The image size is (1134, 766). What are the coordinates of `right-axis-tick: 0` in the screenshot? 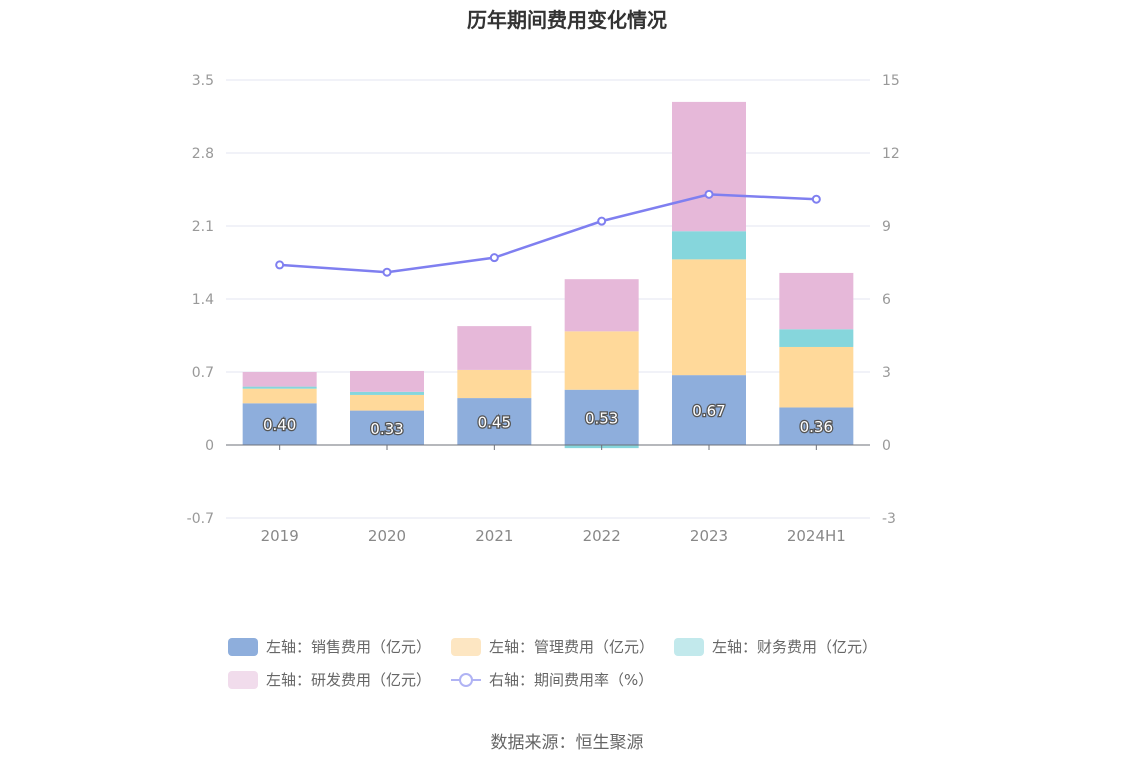 It's located at (886, 446).